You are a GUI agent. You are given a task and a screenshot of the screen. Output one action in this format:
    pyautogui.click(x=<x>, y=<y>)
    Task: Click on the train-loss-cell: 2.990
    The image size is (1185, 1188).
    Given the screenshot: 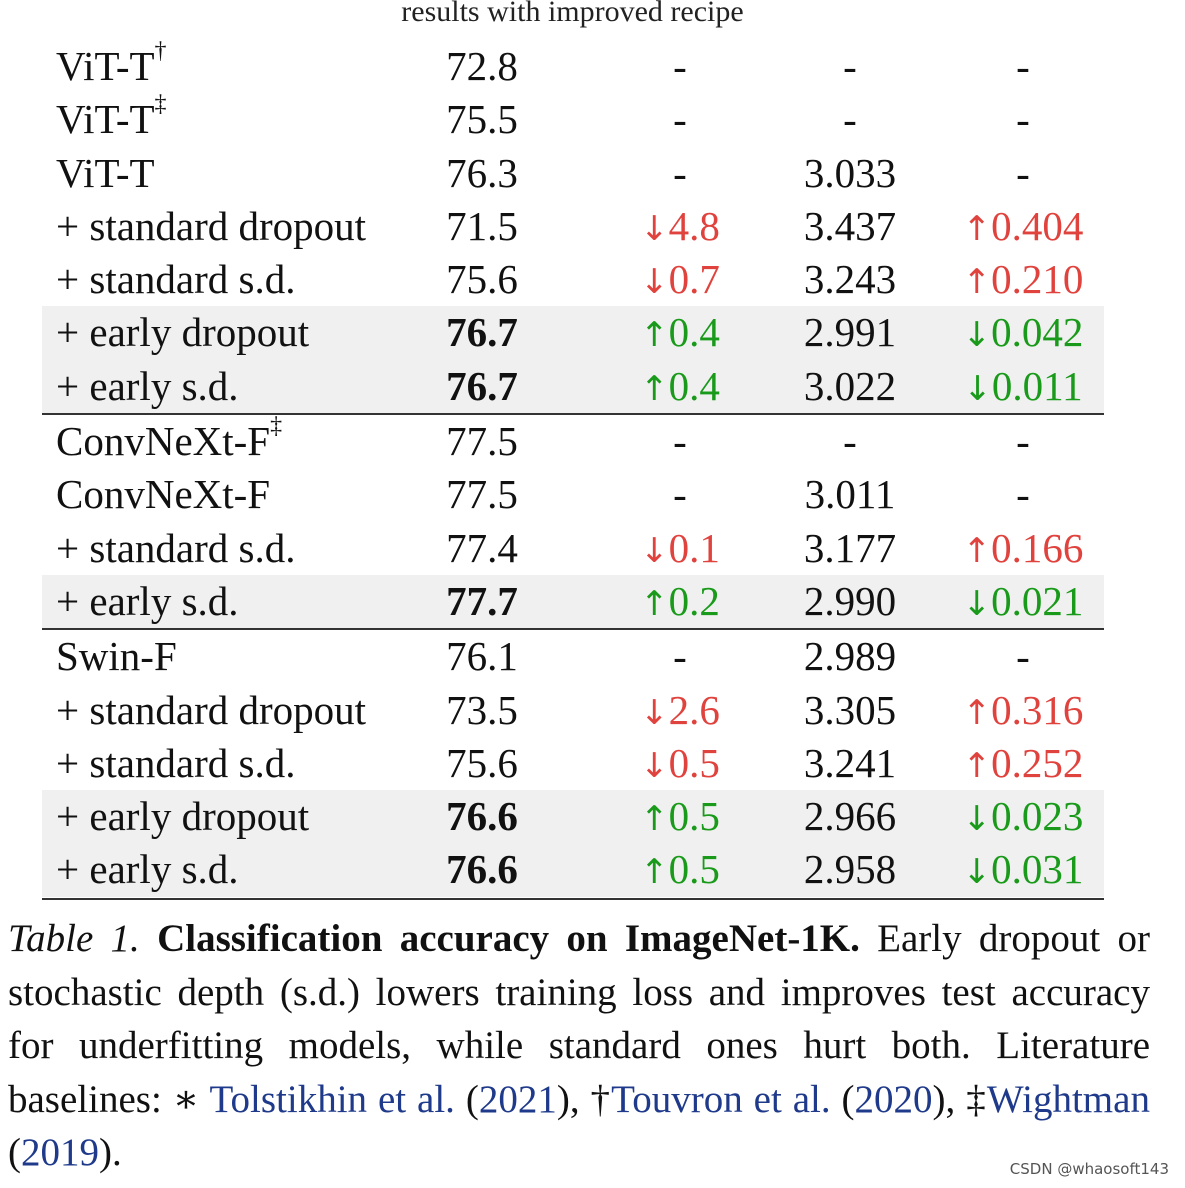 What is the action you would take?
    pyautogui.click(x=850, y=600)
    